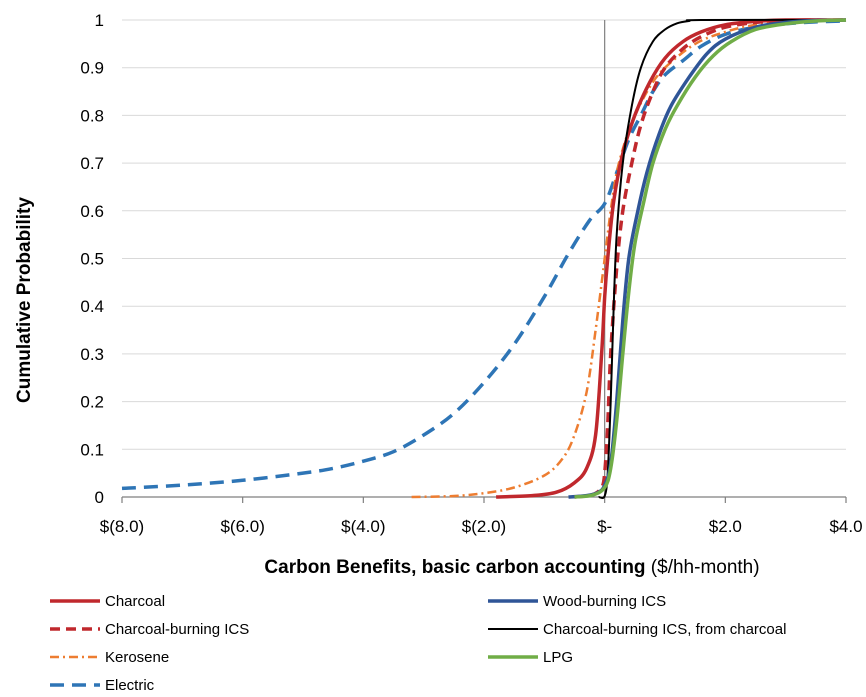 This screenshot has height=697, width=866. I want to click on y-tick-label: 0.5, so click(92, 259).